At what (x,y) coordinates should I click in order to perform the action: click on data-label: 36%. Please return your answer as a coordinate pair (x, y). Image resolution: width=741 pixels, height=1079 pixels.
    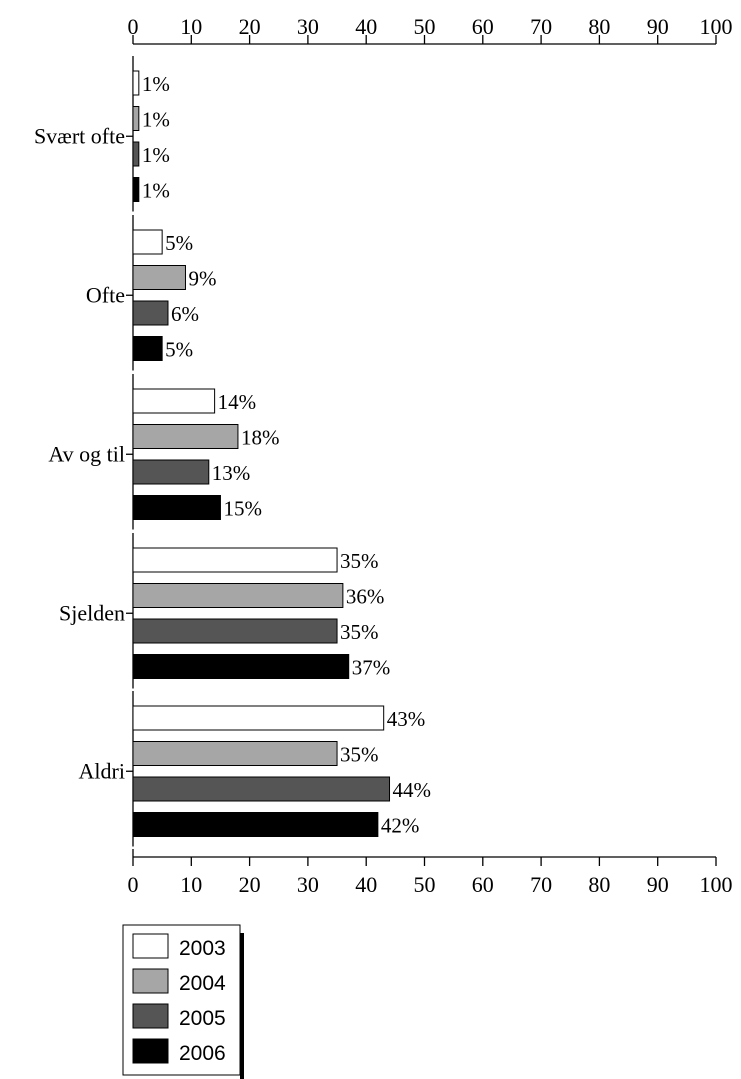
    Looking at the image, I should click on (365, 597).